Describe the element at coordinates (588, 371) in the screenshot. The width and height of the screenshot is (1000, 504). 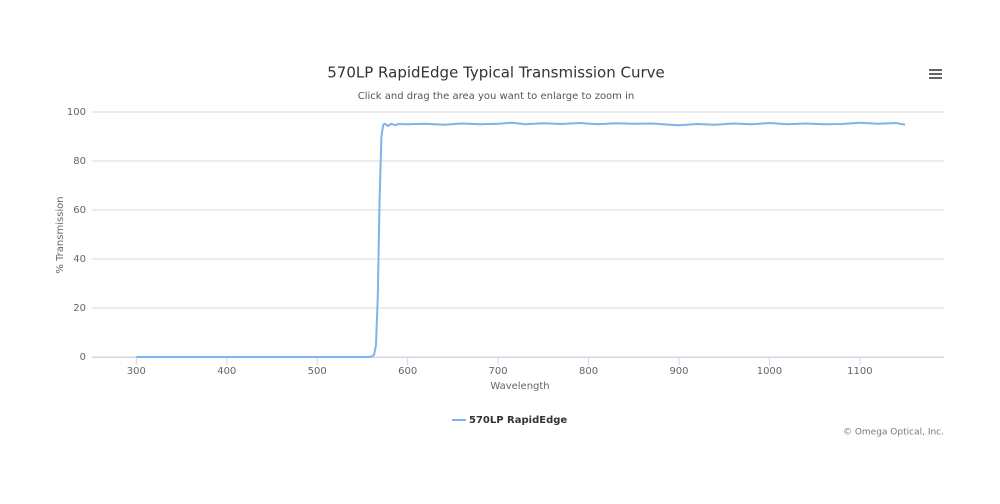
I see `x-tick-label: 800` at that location.